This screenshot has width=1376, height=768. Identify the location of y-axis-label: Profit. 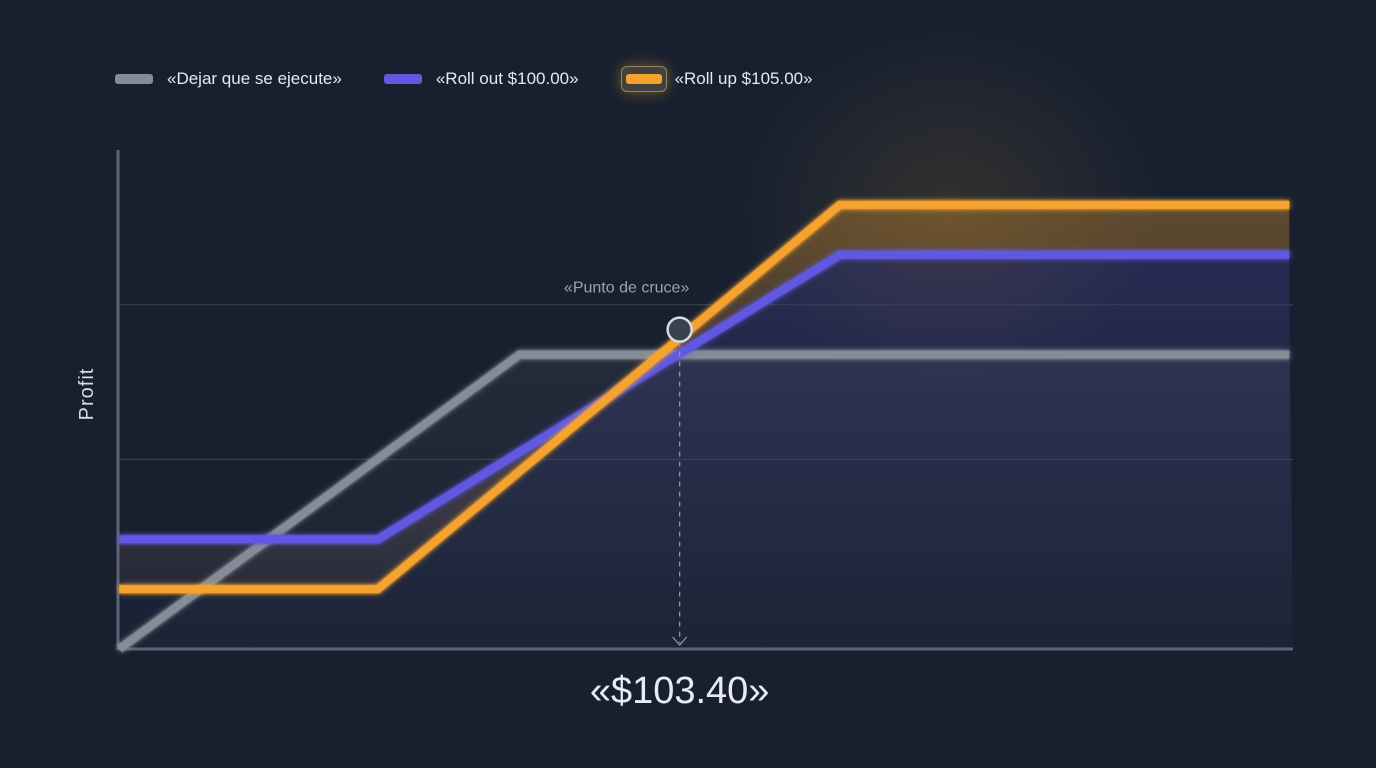
(87, 394).